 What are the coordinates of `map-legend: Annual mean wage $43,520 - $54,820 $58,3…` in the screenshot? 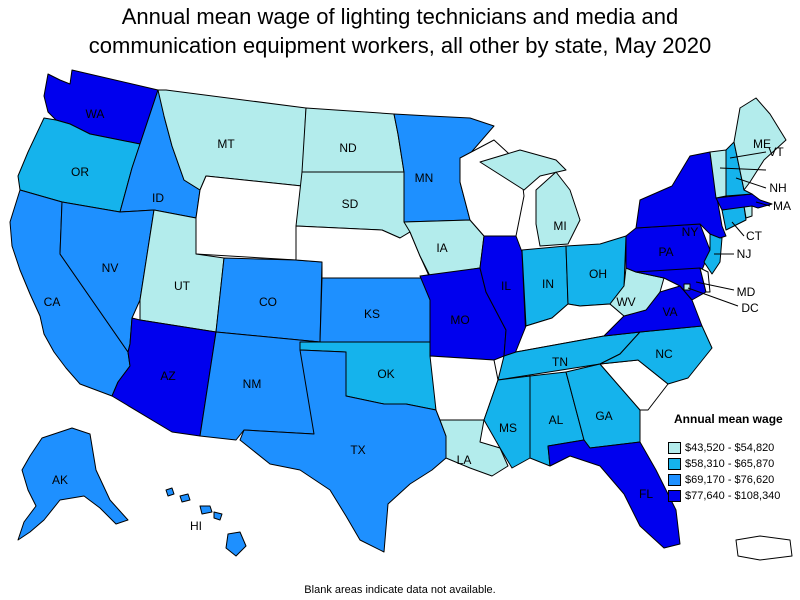 It's located at (725, 458).